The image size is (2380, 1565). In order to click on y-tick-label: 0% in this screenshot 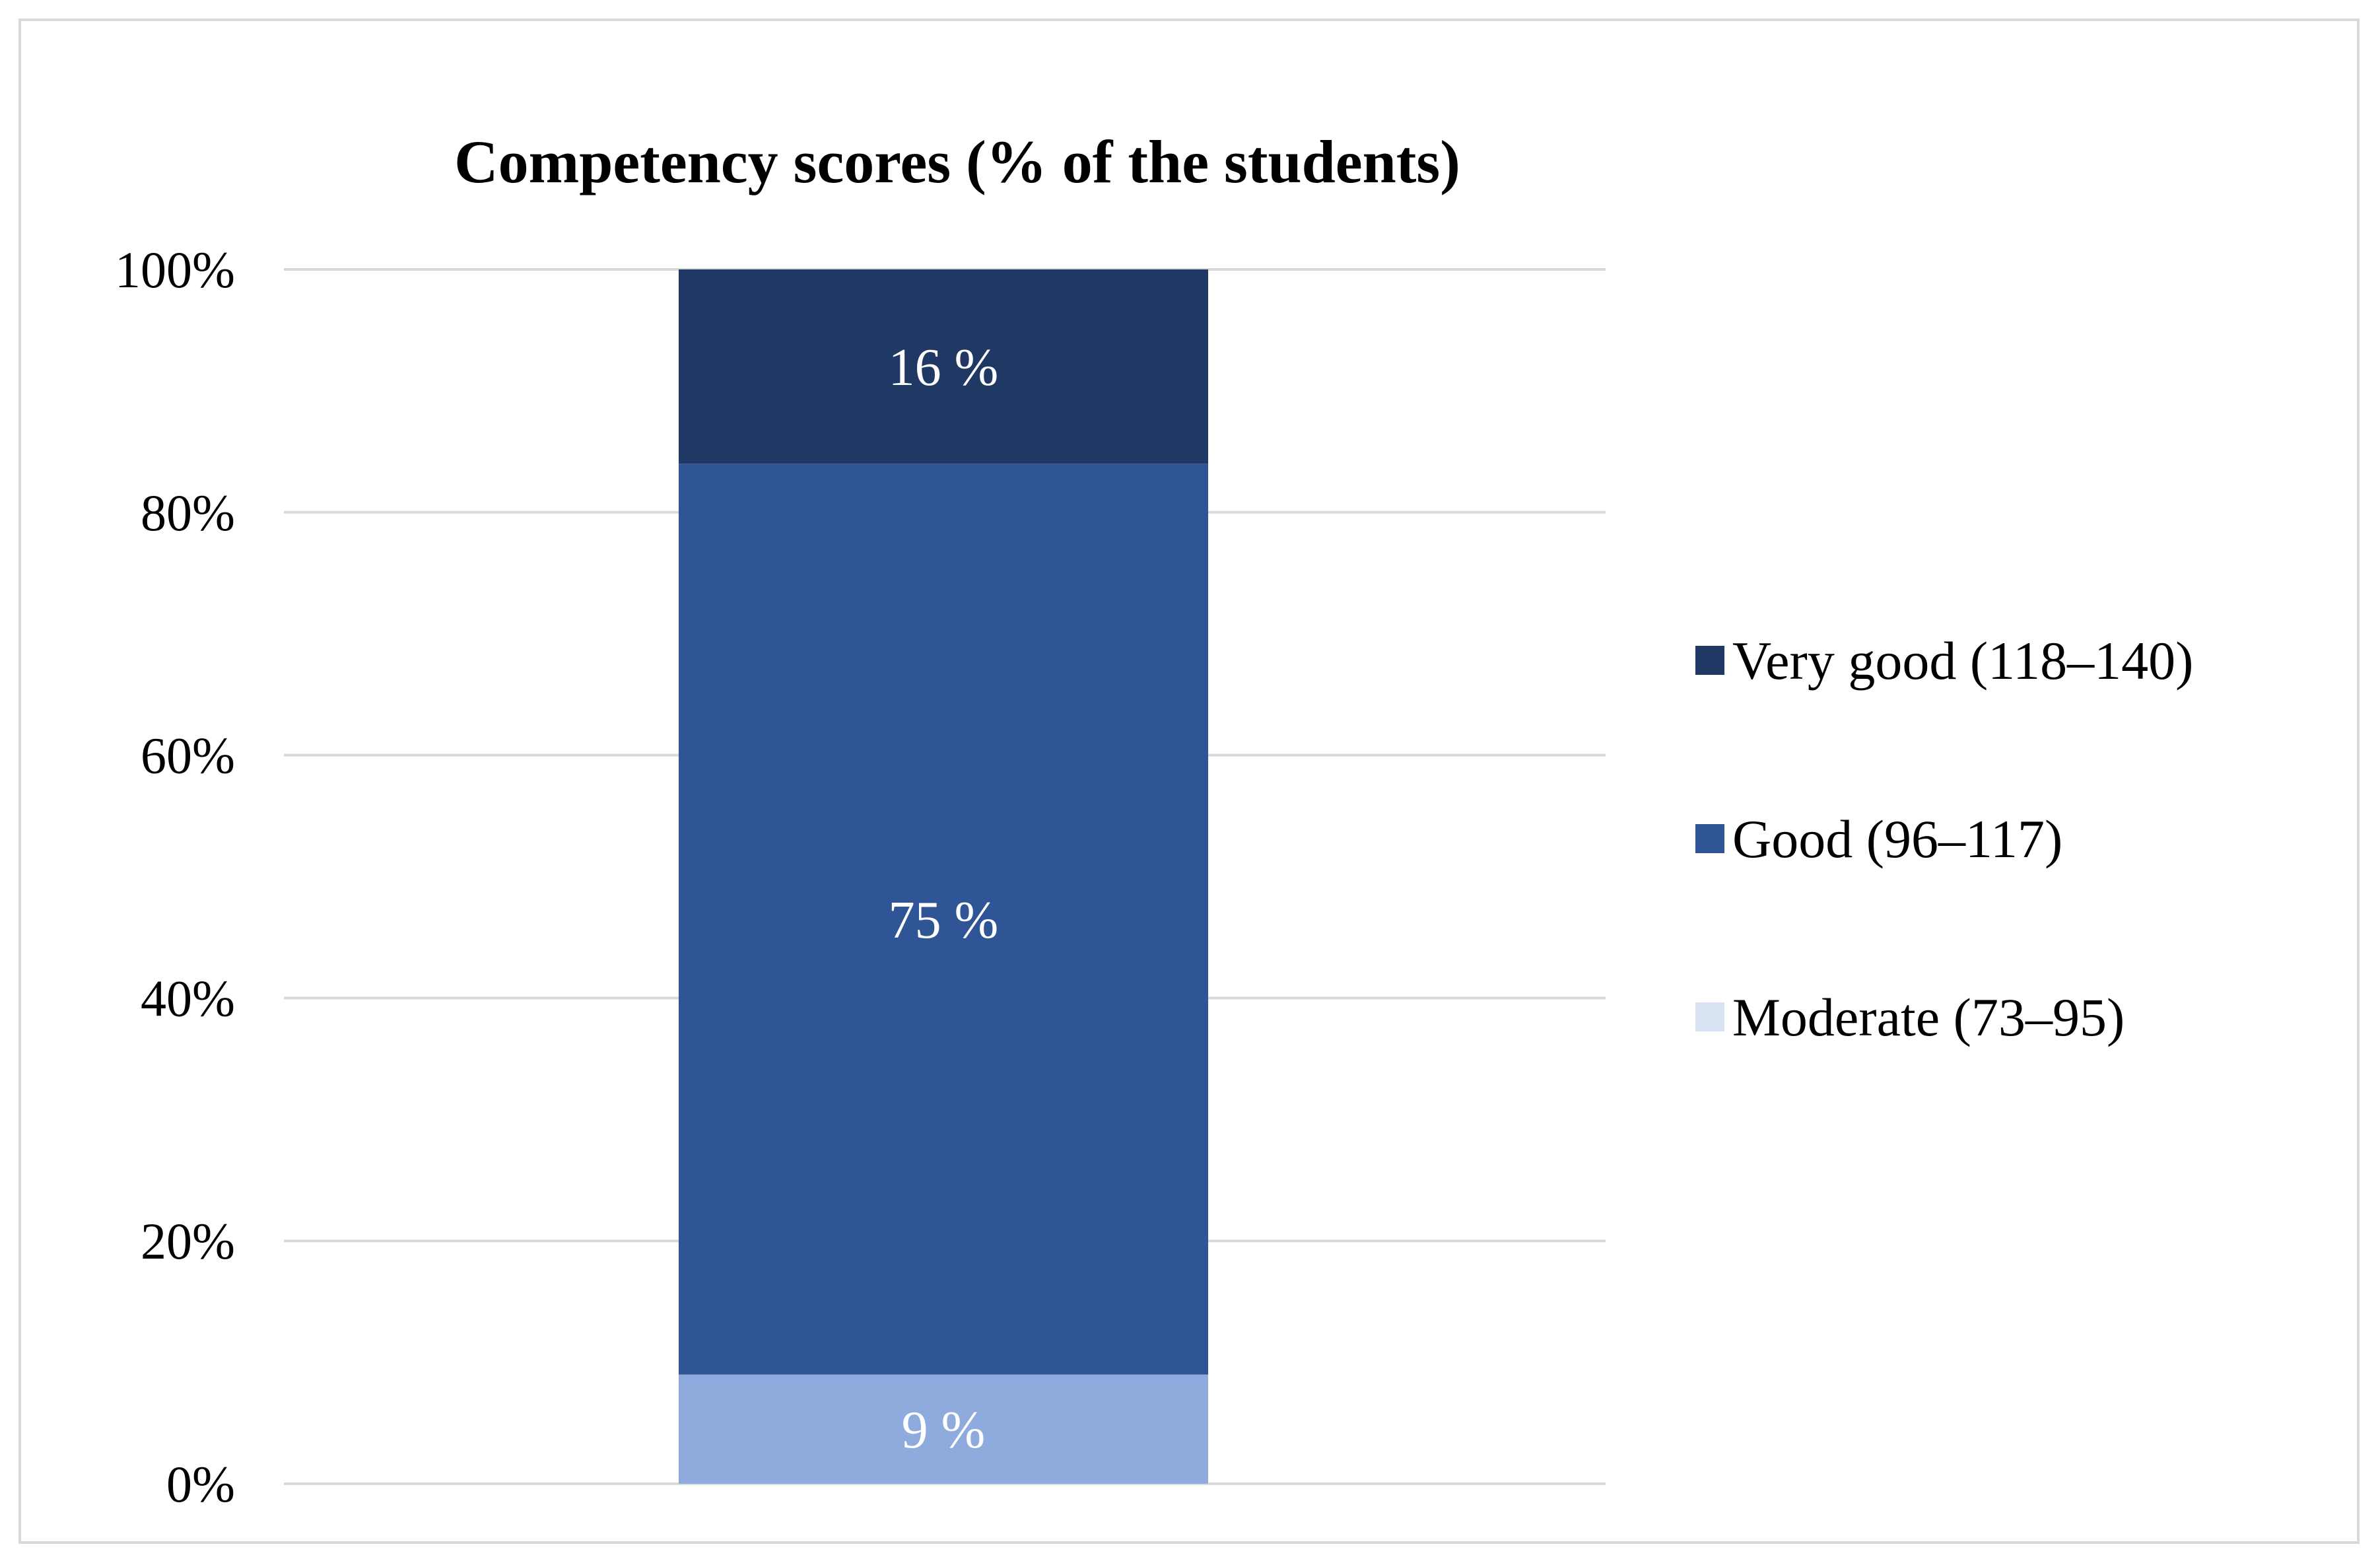, I will do `click(200, 1484)`.